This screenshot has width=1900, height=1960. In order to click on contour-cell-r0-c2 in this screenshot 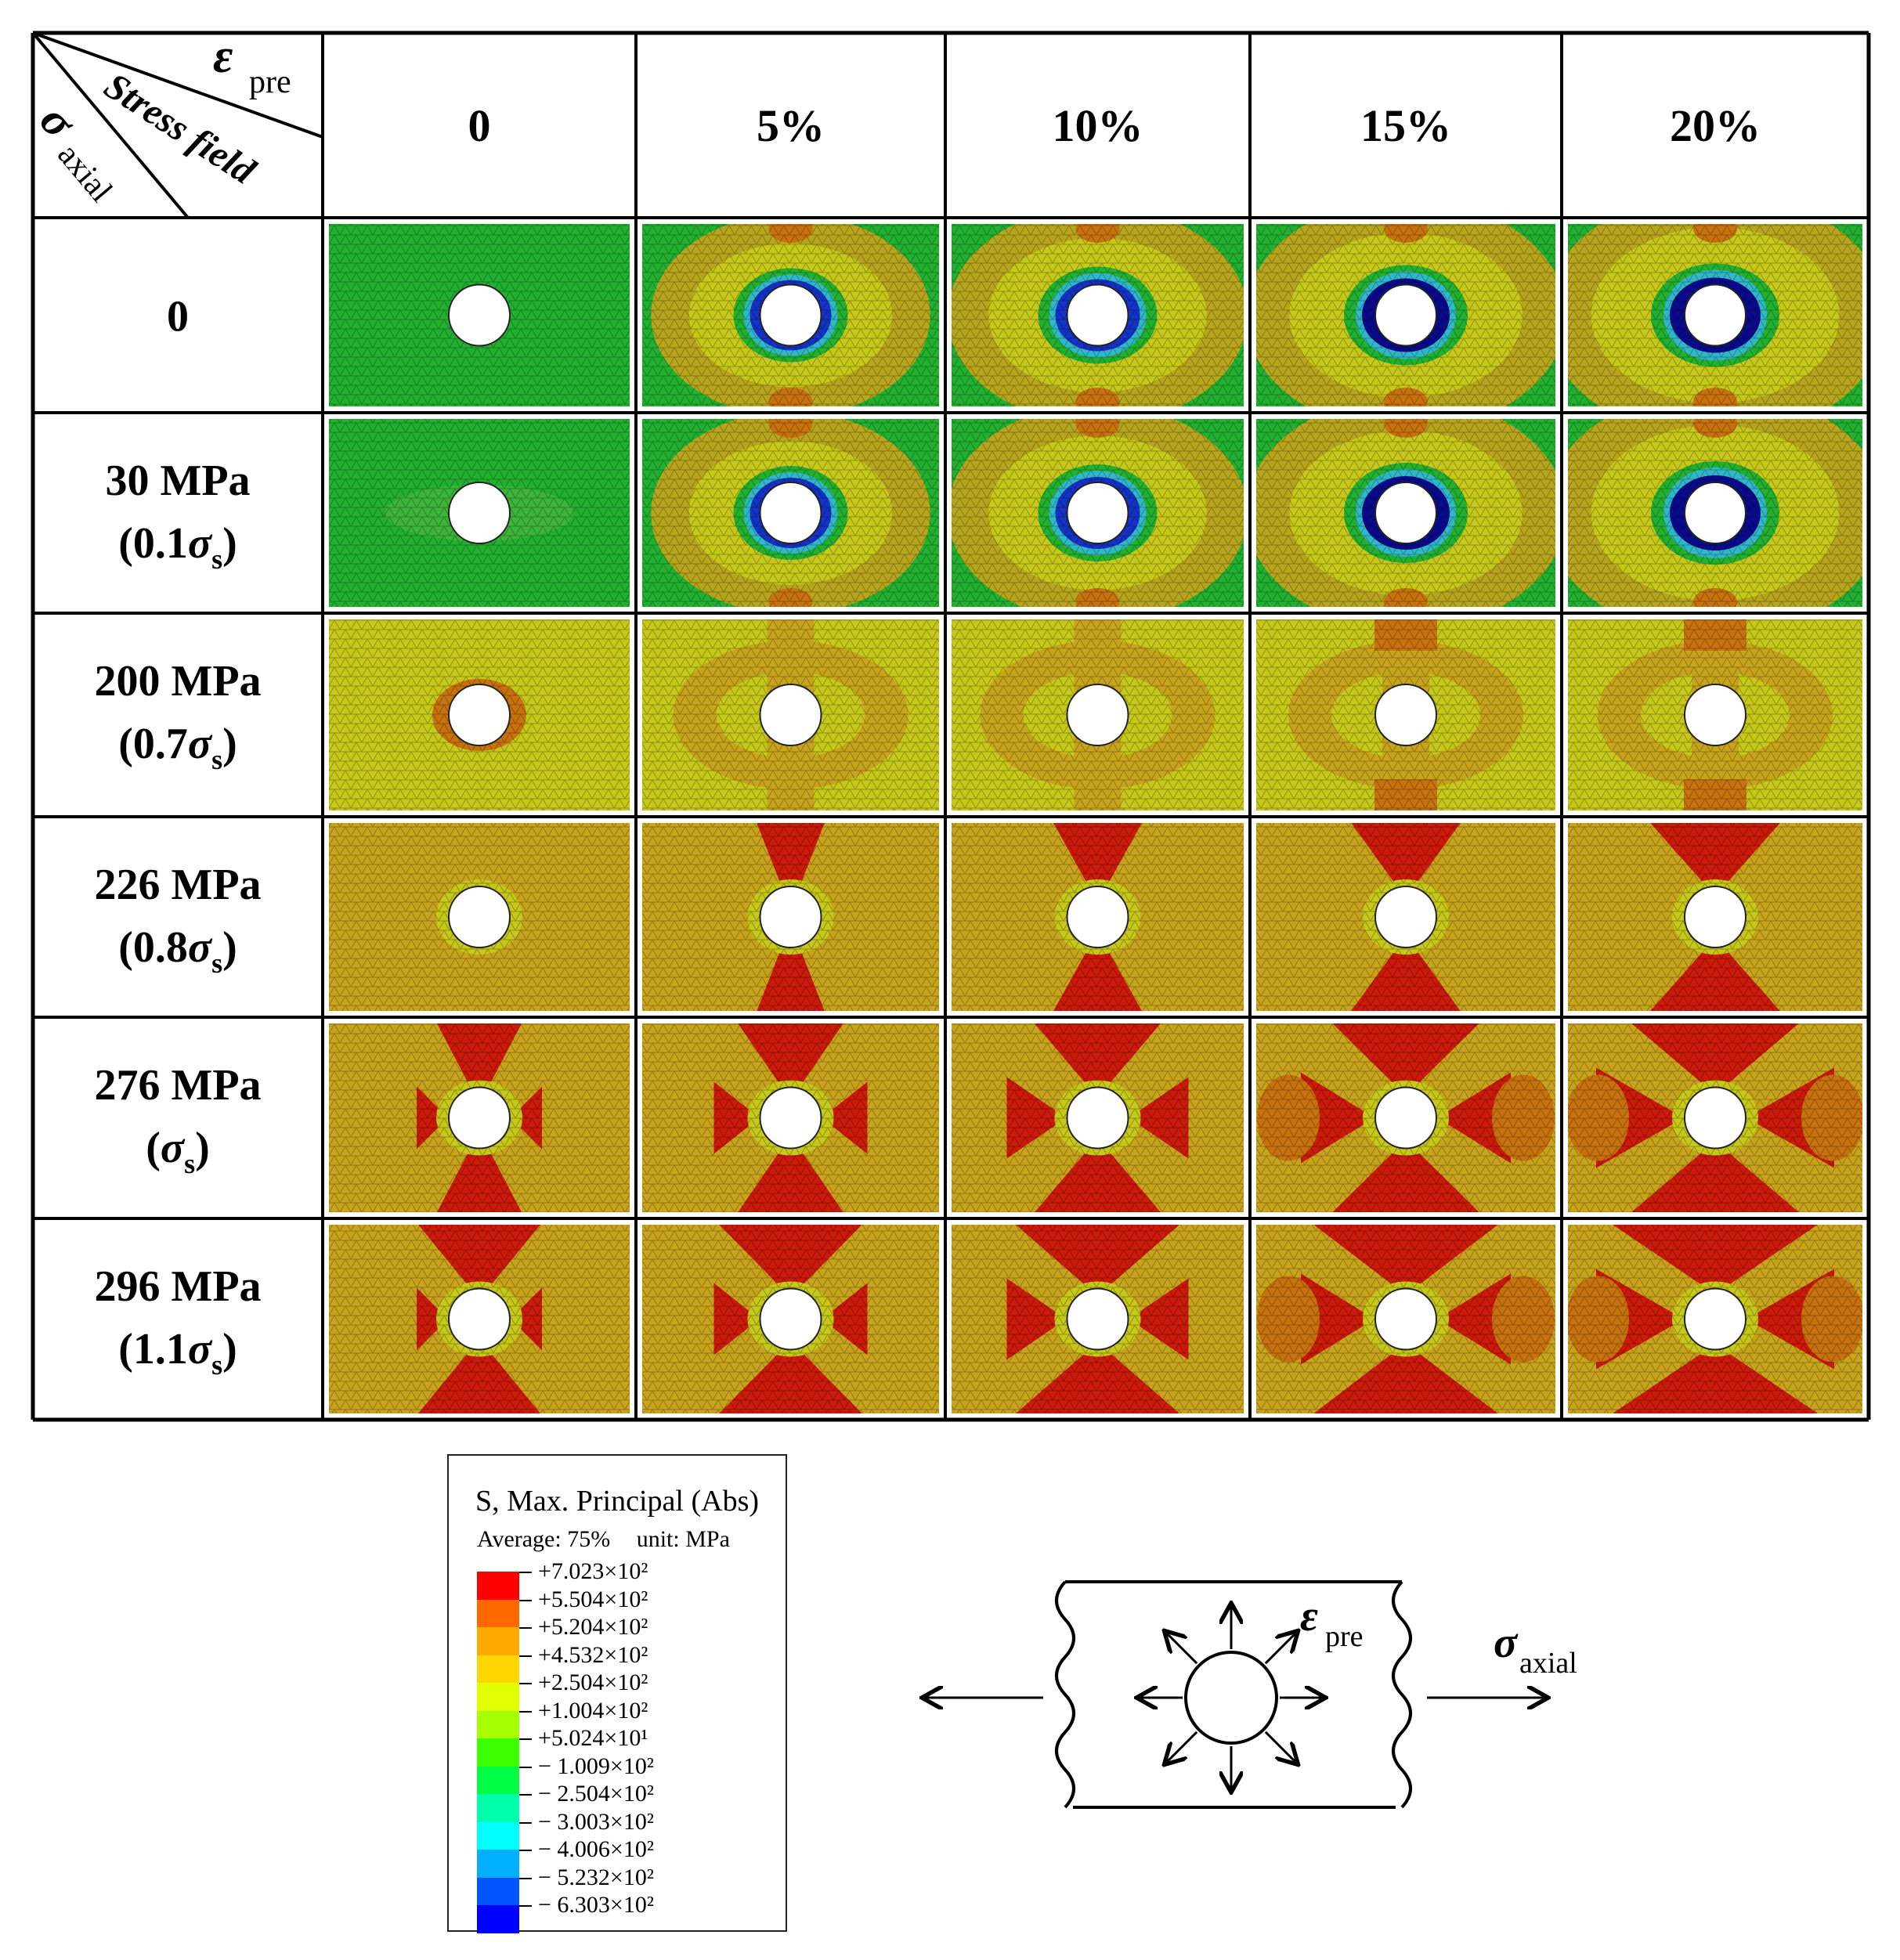, I will do `click(1098, 315)`.